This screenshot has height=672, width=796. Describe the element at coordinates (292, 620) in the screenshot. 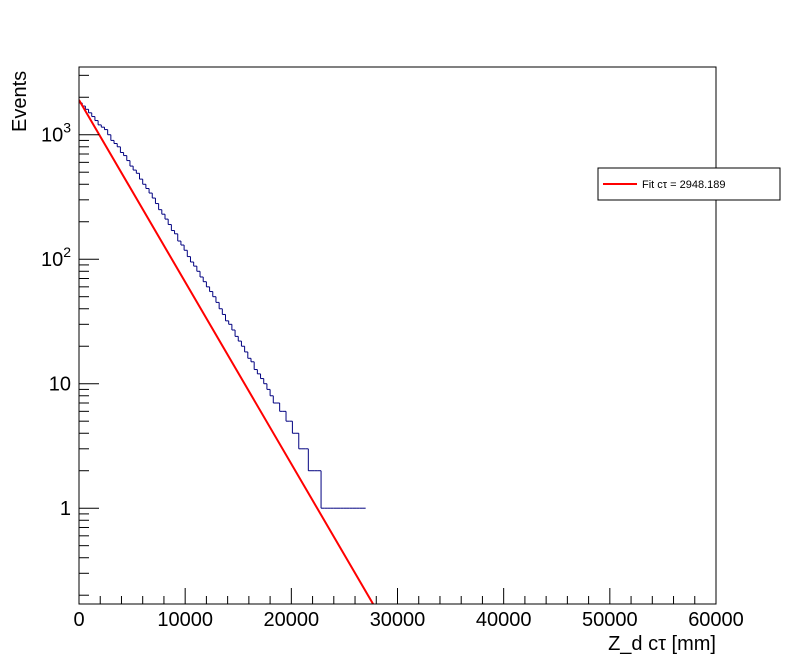

I see `x-tick-label: 20000` at that location.